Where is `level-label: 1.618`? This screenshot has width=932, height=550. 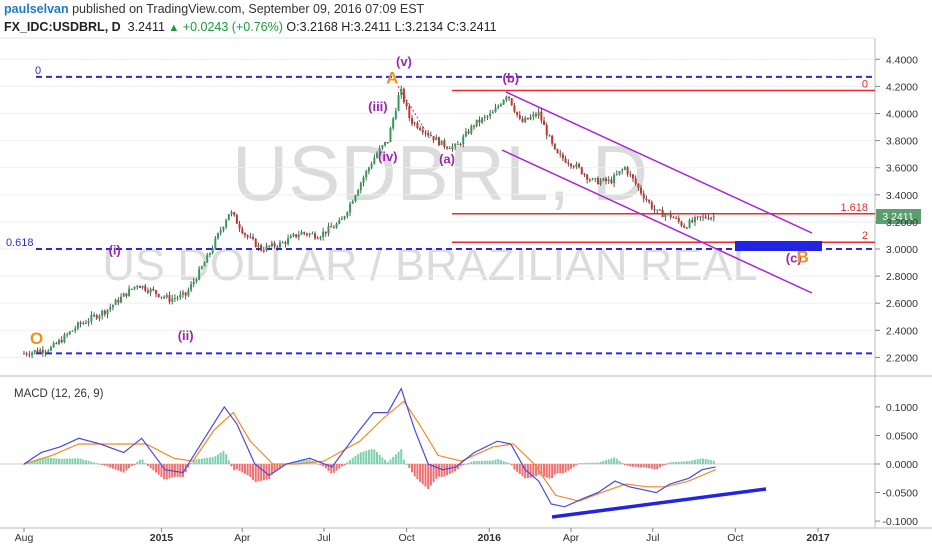 level-label: 1.618 is located at coordinates (854, 208).